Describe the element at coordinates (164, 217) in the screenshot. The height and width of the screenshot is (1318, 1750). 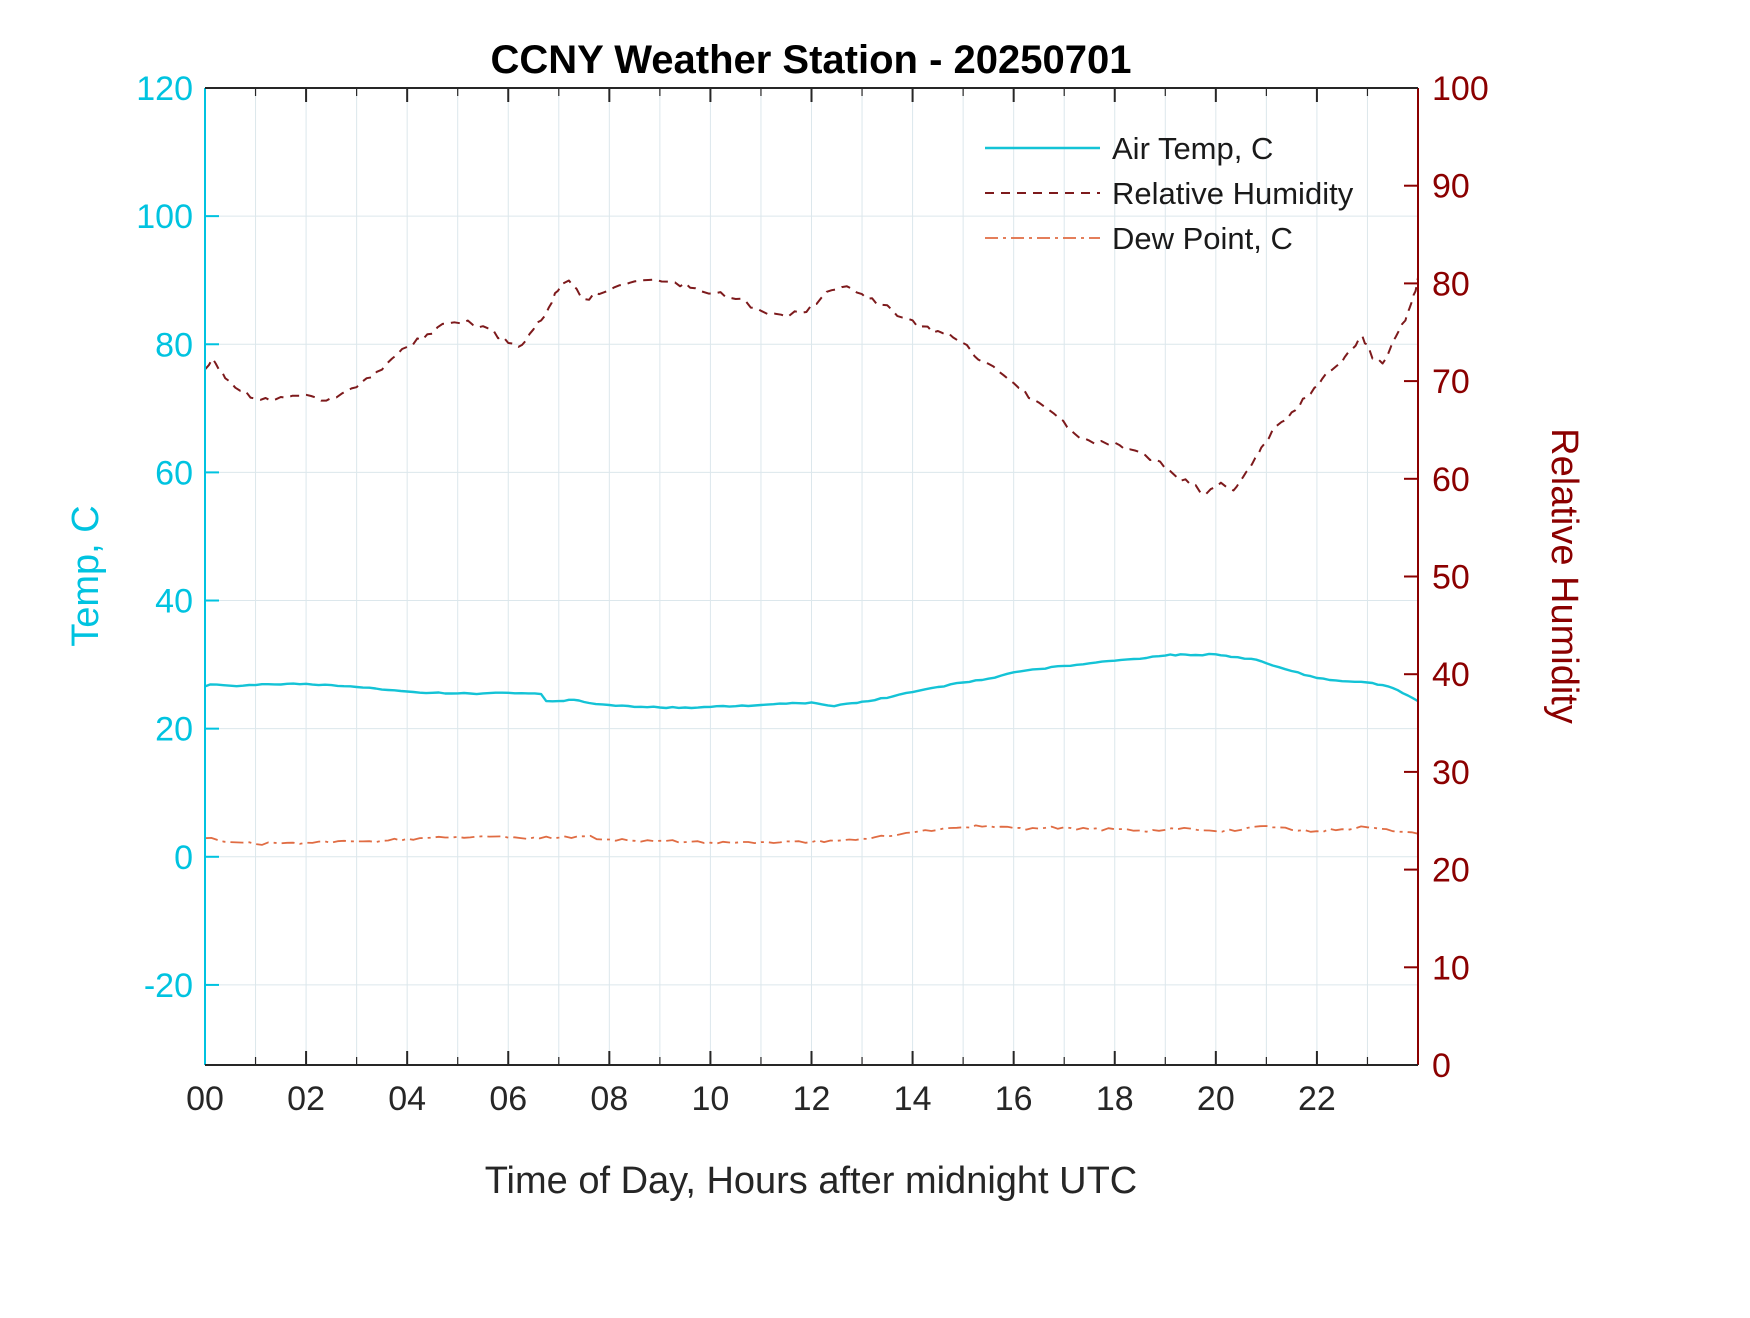
I see `y-left-tick-label: 100` at that location.